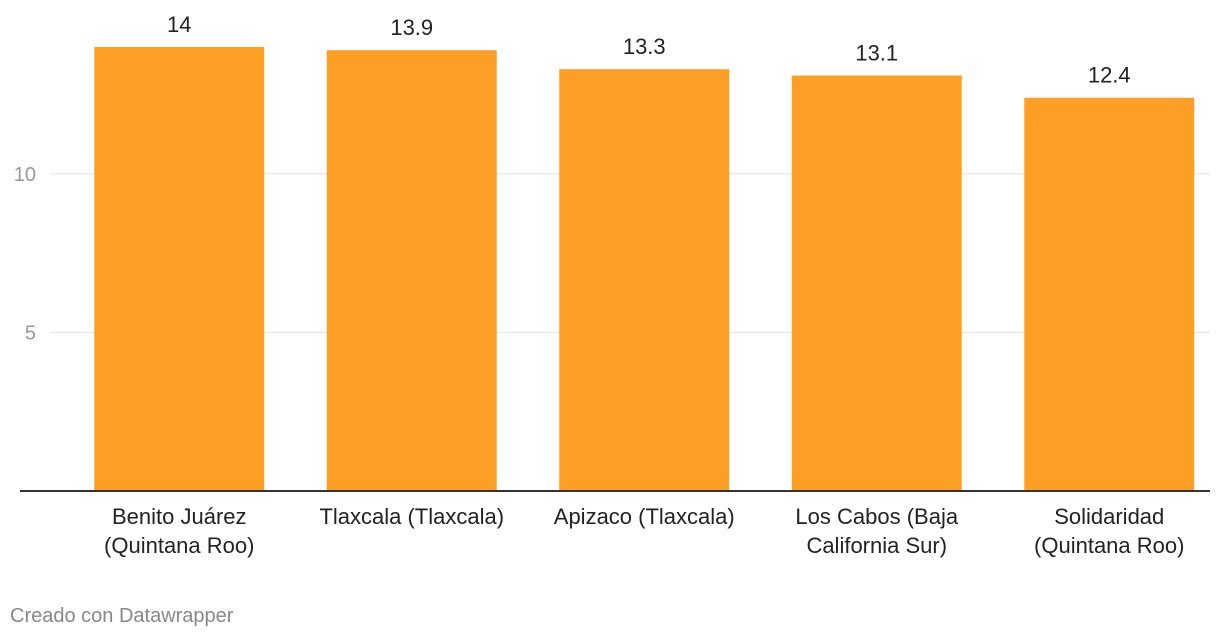 The height and width of the screenshot is (640, 1220). I want to click on bar-value-label: 13.1, so click(876, 53).